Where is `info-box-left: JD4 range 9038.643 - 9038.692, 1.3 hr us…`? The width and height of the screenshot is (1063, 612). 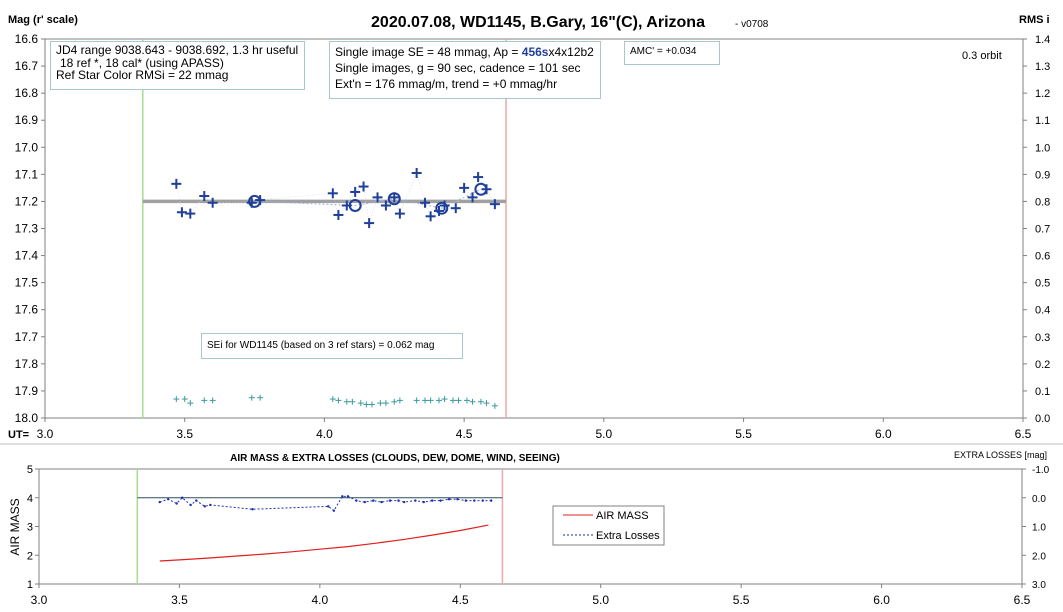 info-box-left: JD4 range 9038.643 - 9038.692, 1.3 hr us… is located at coordinates (177, 65).